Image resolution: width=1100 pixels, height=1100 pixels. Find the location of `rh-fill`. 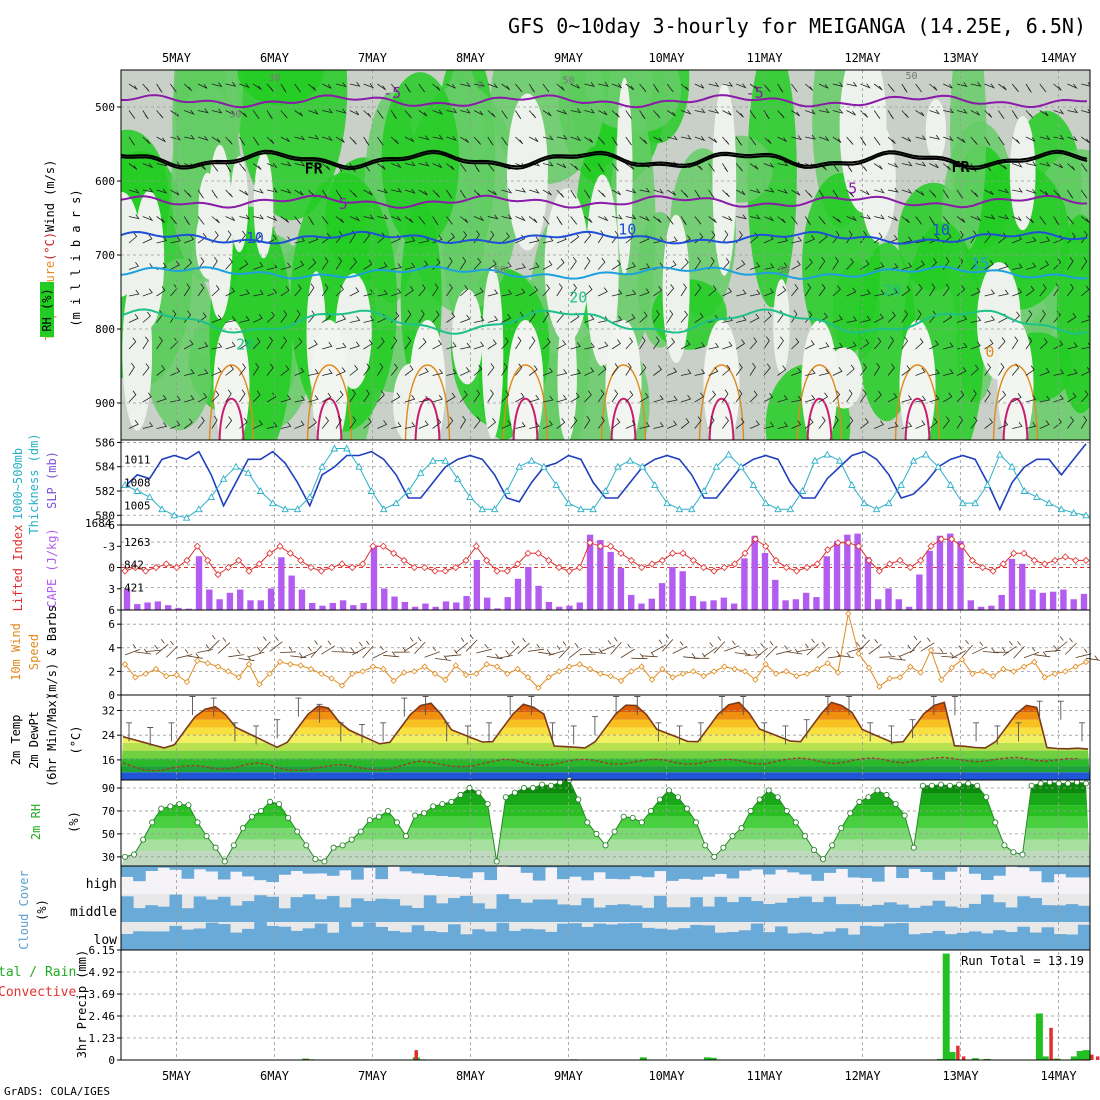

rh-fill is located at coordinates (605, 823).